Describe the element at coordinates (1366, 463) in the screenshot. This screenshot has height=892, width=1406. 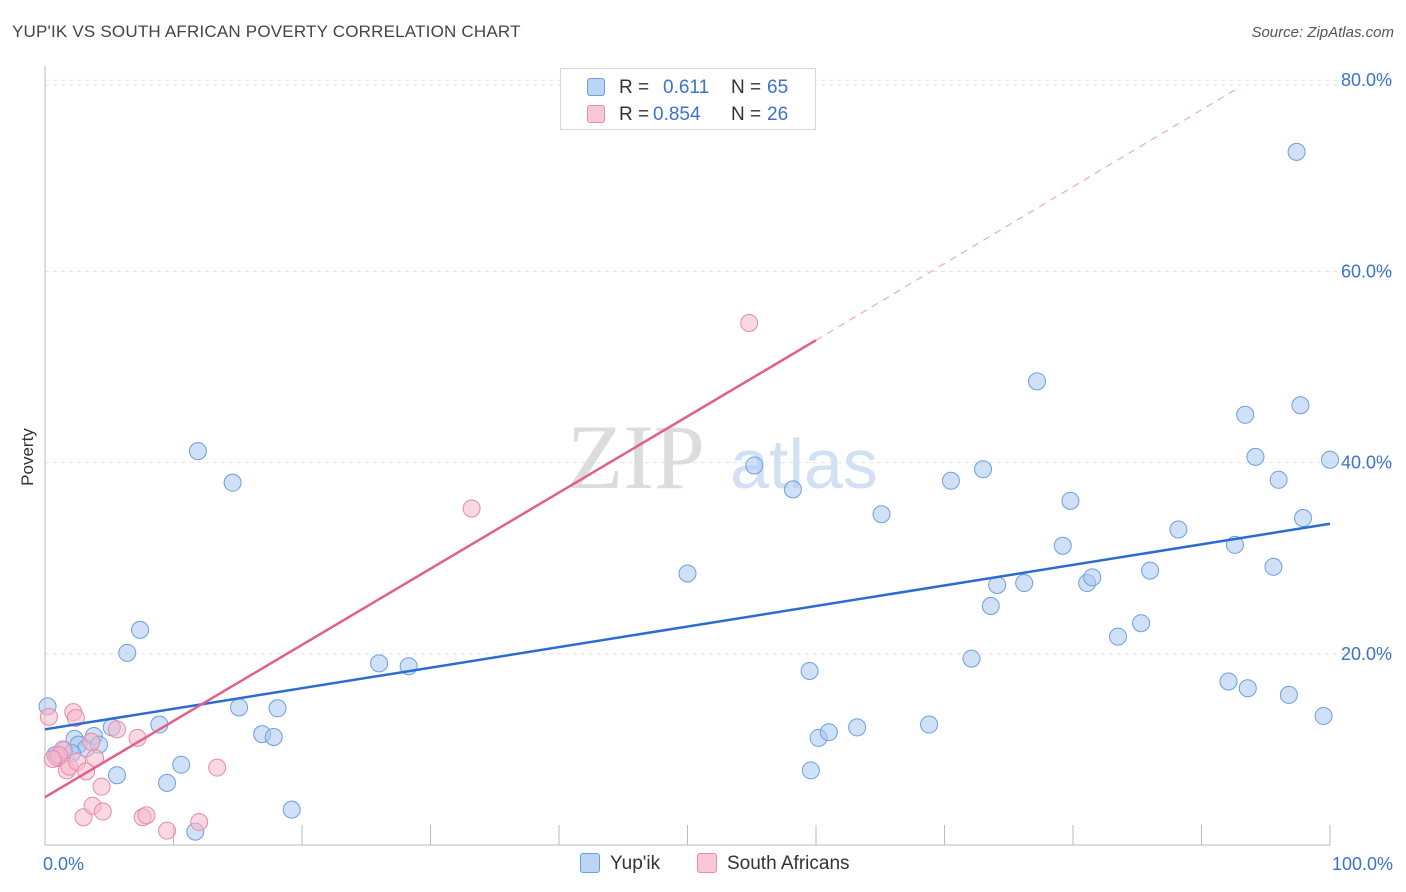
I see `y-tick-label: 40.0%` at that location.